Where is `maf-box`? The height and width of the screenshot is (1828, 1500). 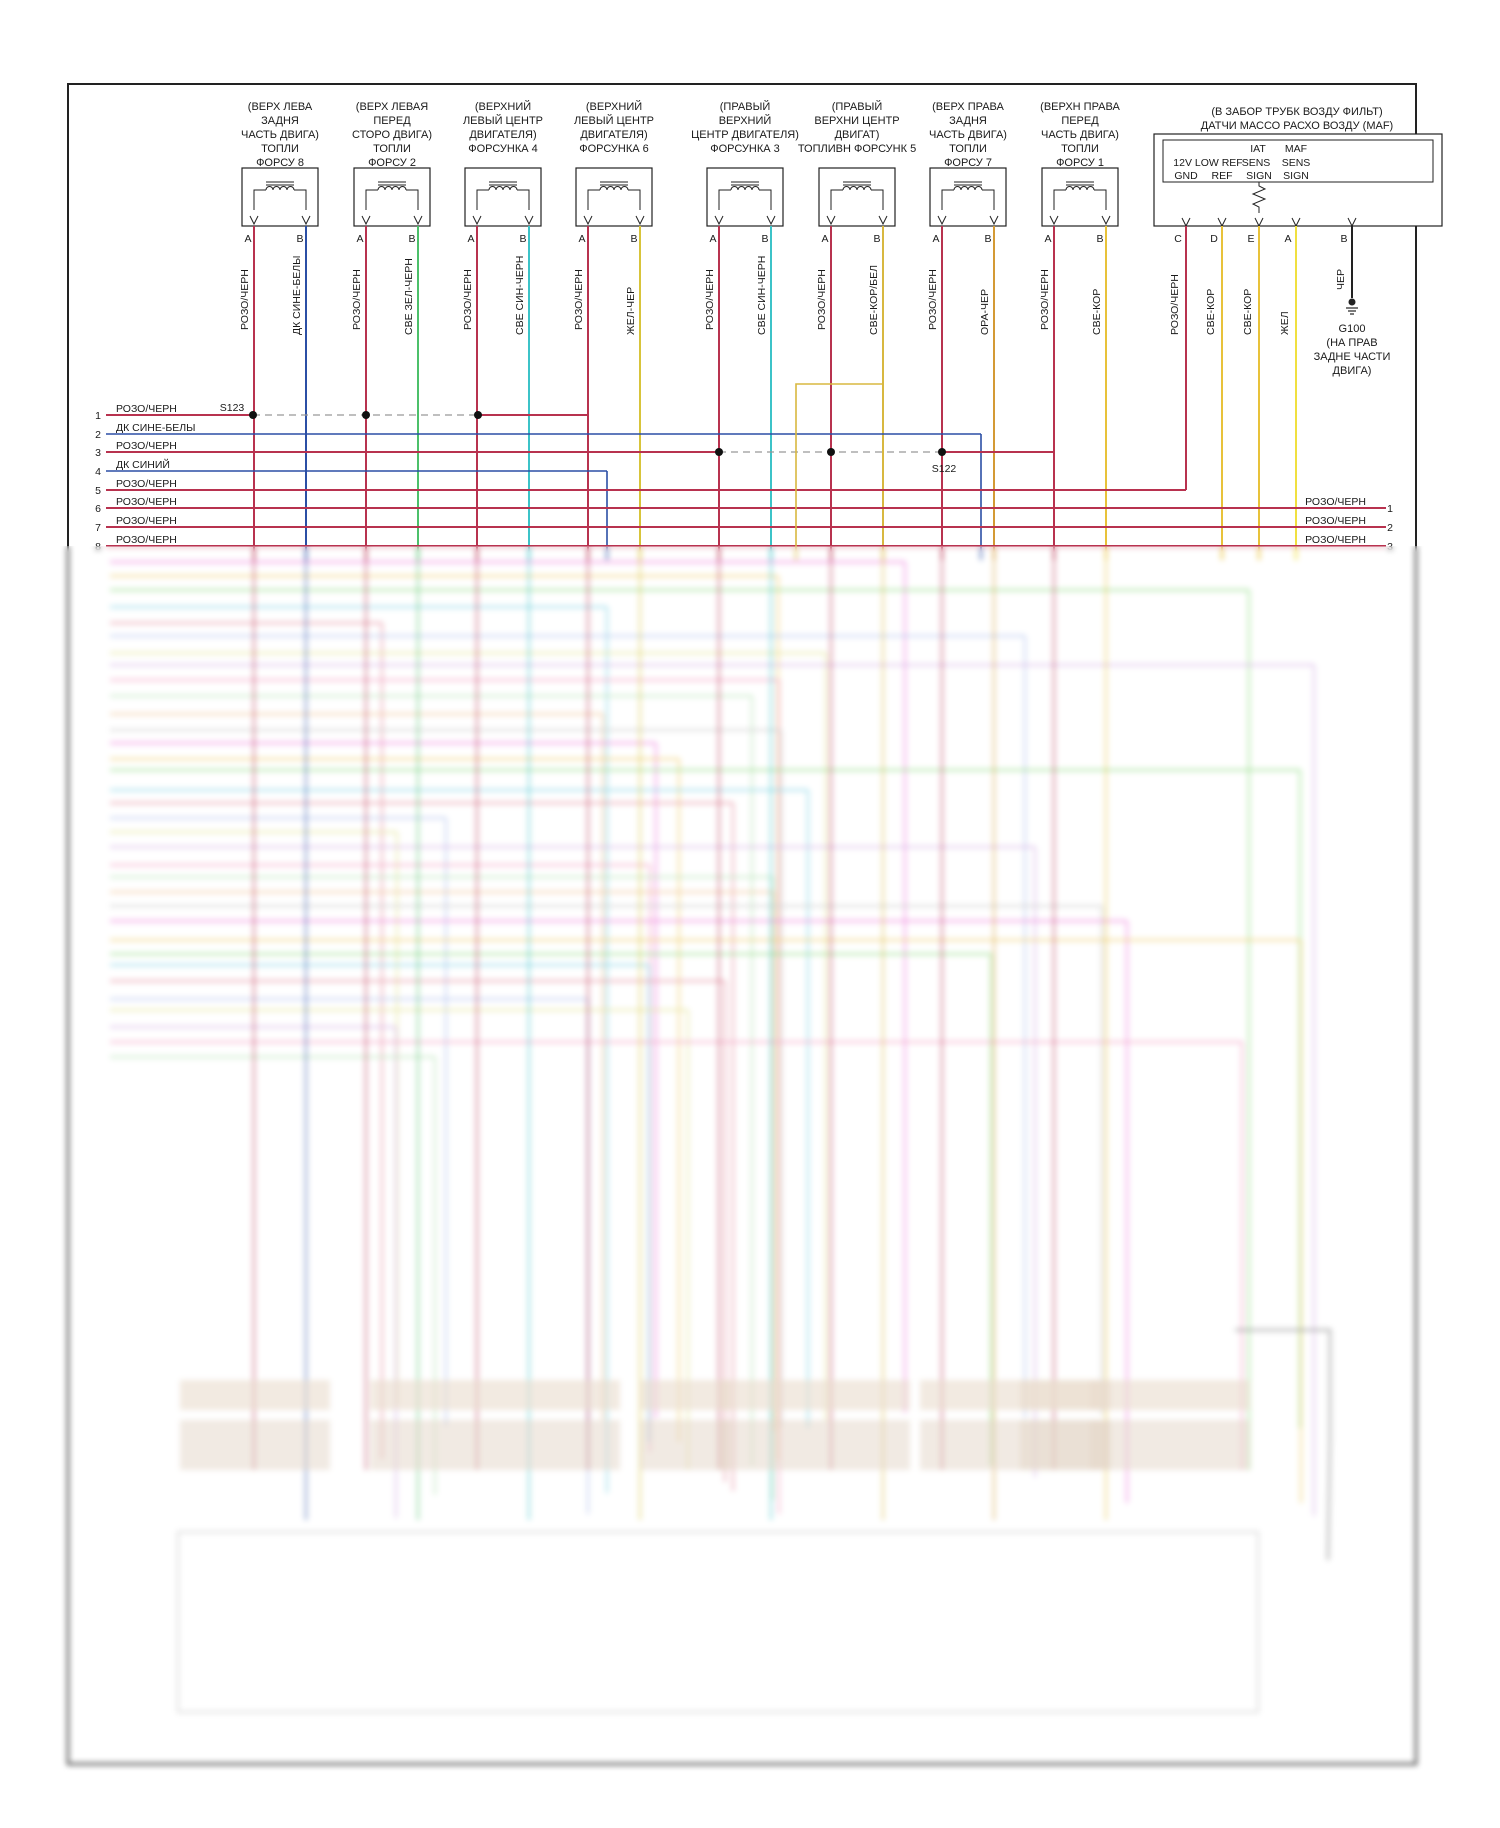
maf-box is located at coordinates (1298, 180).